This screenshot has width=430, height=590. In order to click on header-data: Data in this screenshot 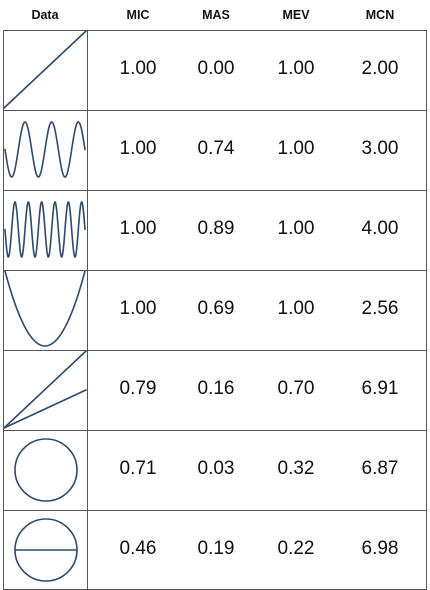, I will do `click(45, 15)`.